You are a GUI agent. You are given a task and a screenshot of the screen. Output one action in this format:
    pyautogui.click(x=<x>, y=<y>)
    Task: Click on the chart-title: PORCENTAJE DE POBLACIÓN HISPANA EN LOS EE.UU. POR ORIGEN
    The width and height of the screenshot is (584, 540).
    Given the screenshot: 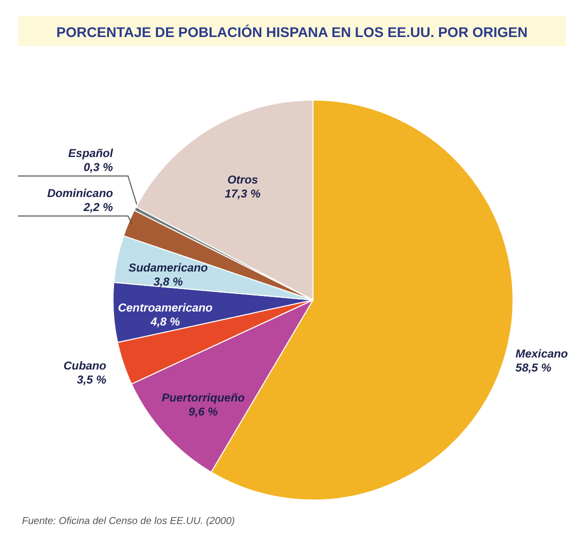 What is the action you would take?
    pyautogui.click(x=292, y=32)
    